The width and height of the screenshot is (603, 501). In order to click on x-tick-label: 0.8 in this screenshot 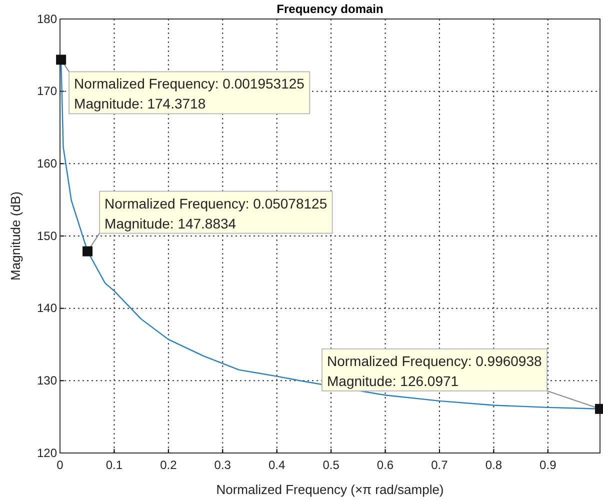, I will do `click(493, 465)`.